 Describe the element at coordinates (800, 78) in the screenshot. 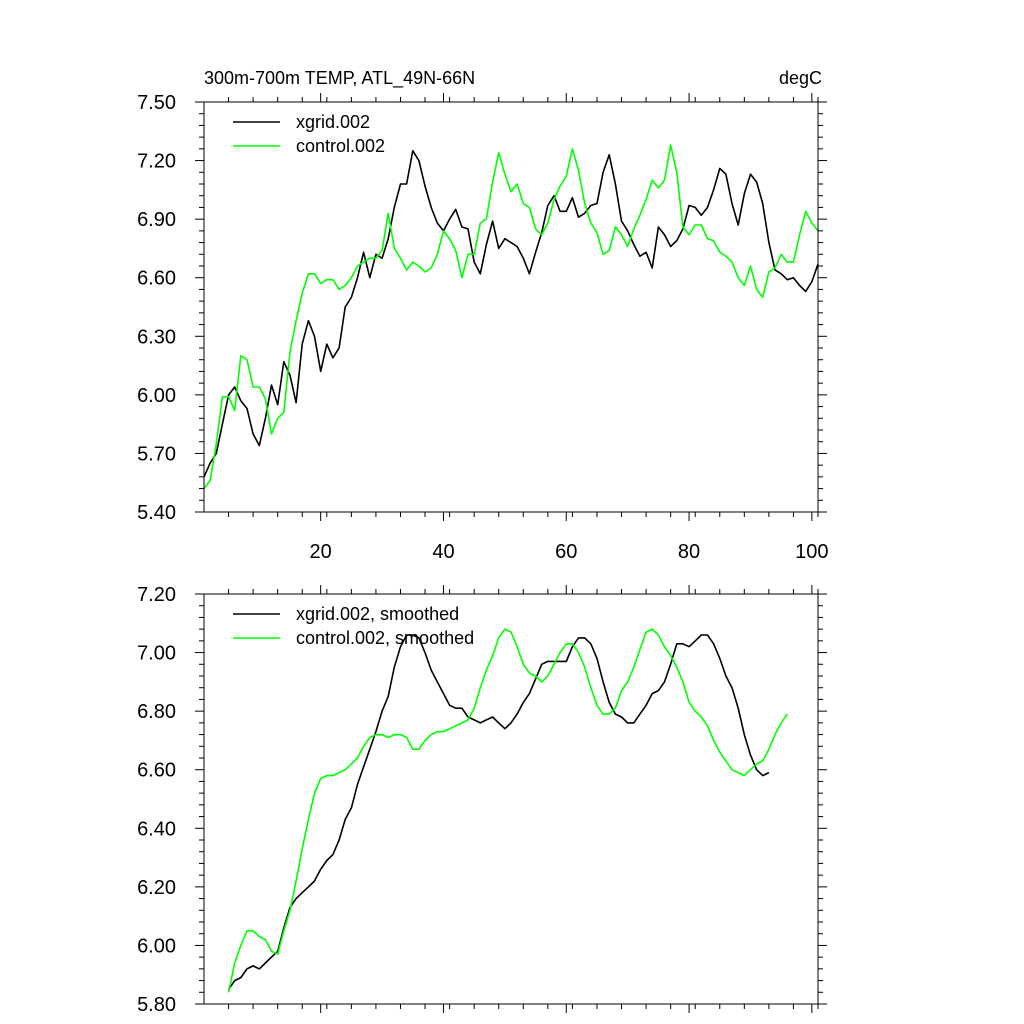

I see `units-label: degC` at that location.